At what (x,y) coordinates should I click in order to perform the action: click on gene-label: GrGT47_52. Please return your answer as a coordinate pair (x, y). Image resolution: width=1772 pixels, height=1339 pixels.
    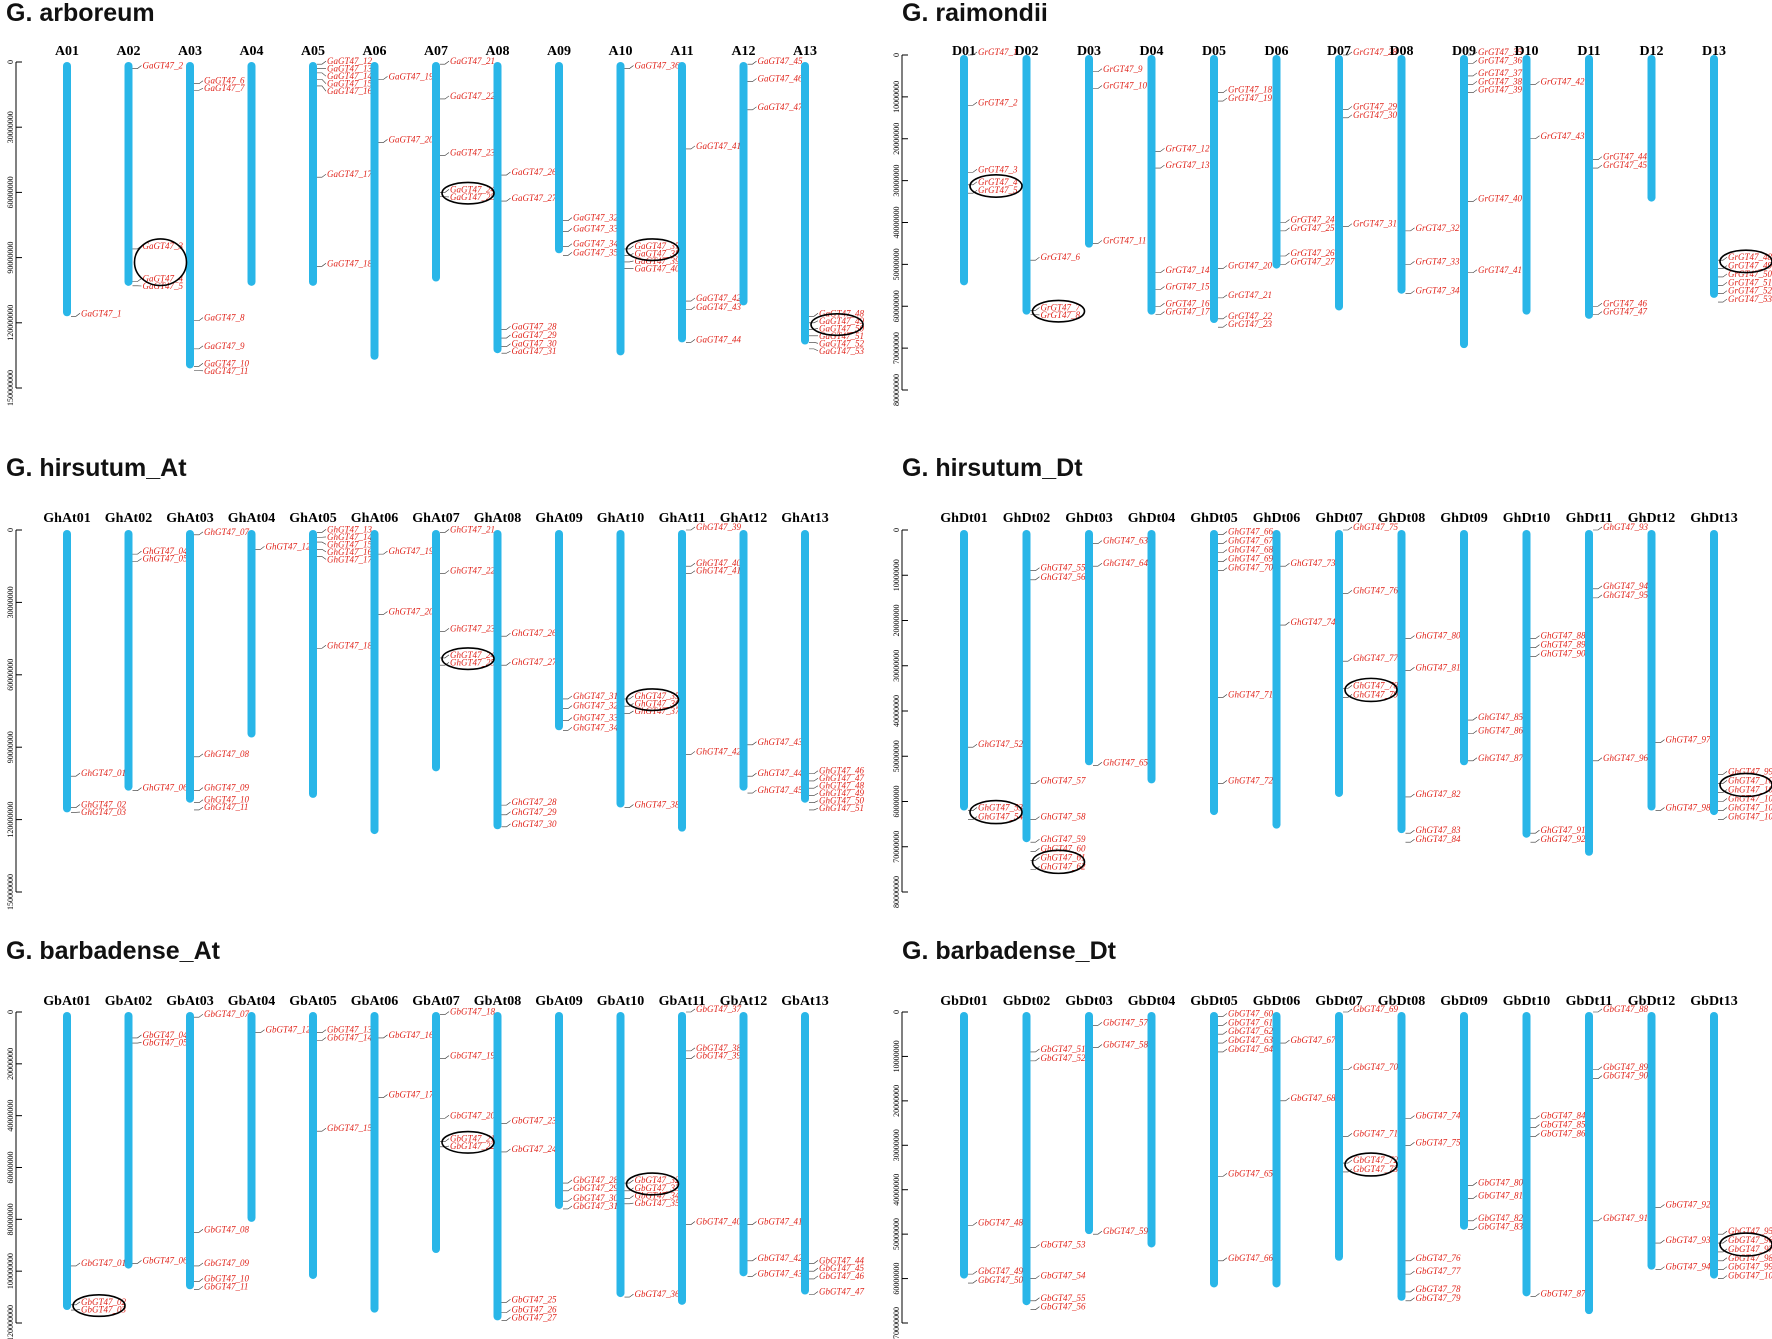
    Looking at the image, I should click on (1750, 291).